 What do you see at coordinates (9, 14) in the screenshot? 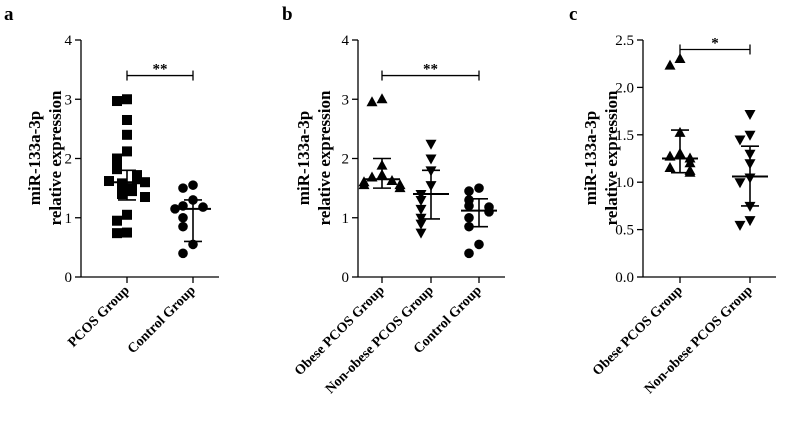
I see `panel-letter: a` at bounding box center [9, 14].